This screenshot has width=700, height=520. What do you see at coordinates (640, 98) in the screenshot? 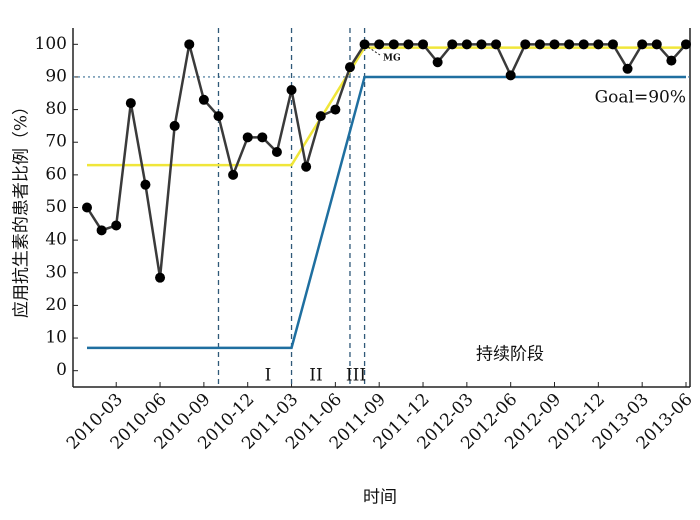
I see `annotation: Goal=90%` at bounding box center [640, 98].